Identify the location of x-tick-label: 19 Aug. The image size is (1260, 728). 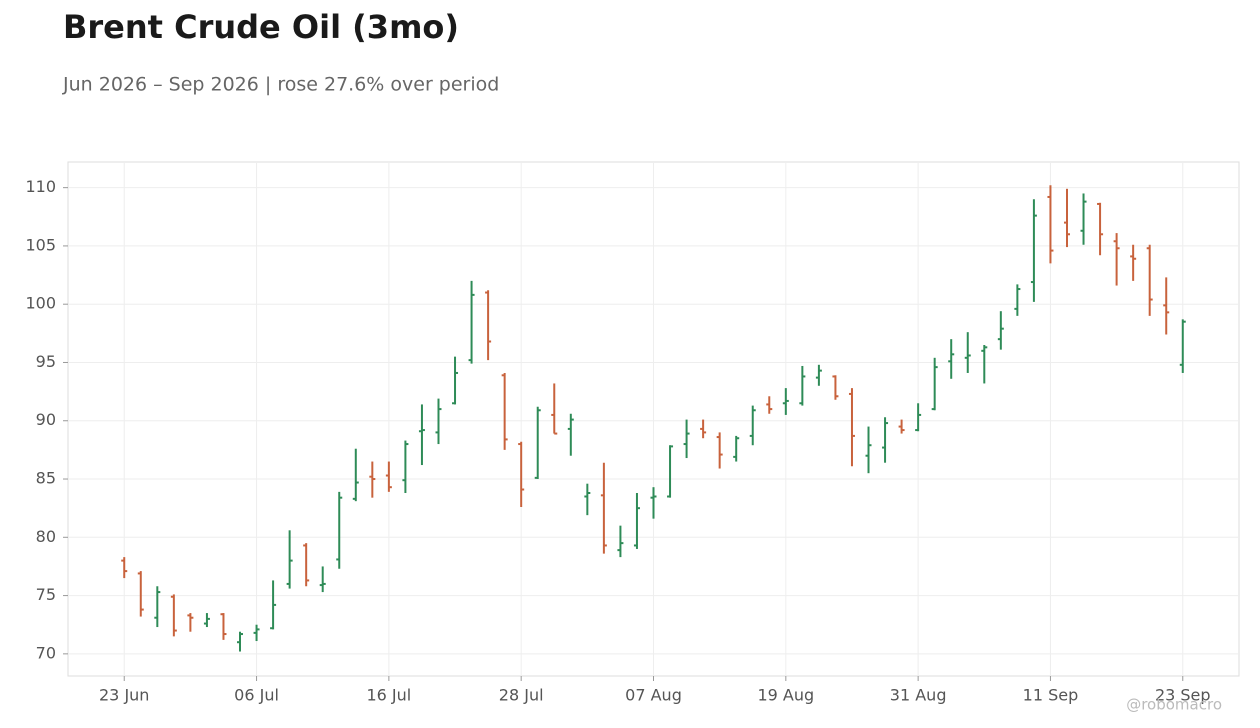
(785, 695).